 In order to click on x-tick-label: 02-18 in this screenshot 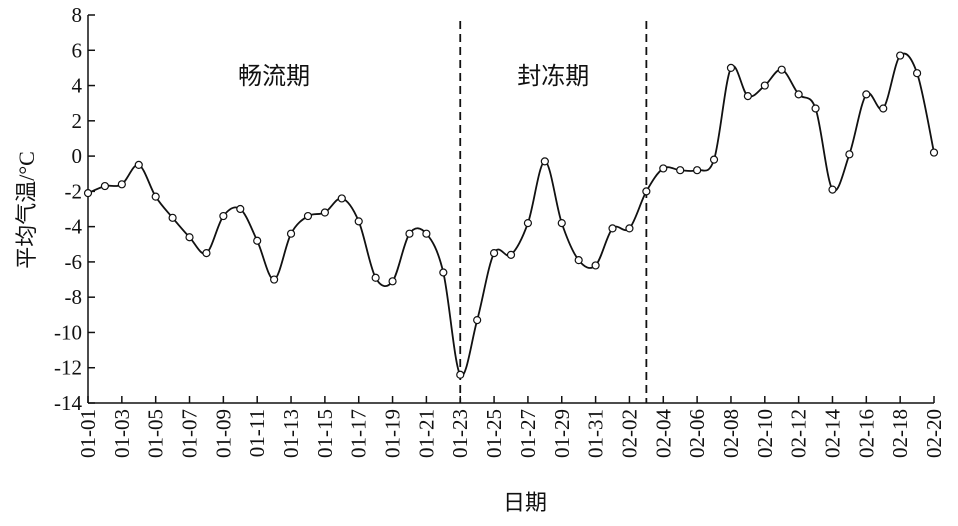, I will do `click(900, 433)`.